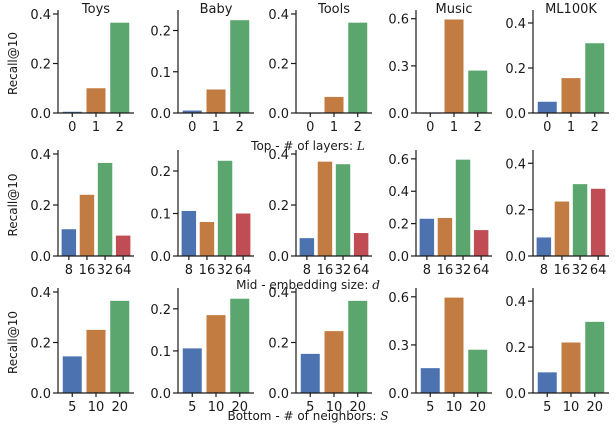 Image resolution: width=616 pixels, height=425 pixels. Describe the element at coordinates (13, 204) in the screenshot. I see `y-axis-label: Recall@10` at that location.